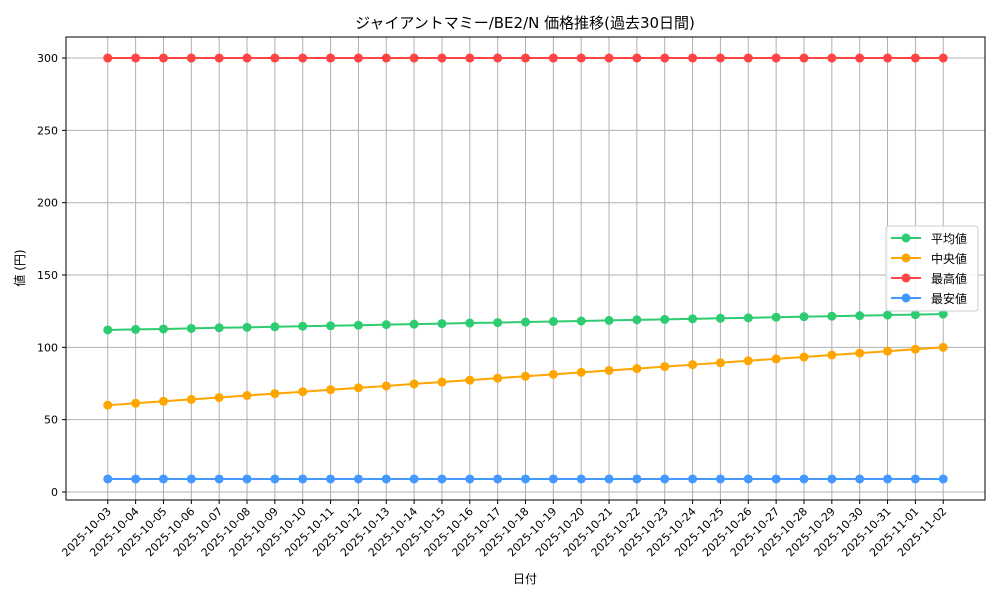  I want to click on x-axis-label: 日付, so click(525, 579).